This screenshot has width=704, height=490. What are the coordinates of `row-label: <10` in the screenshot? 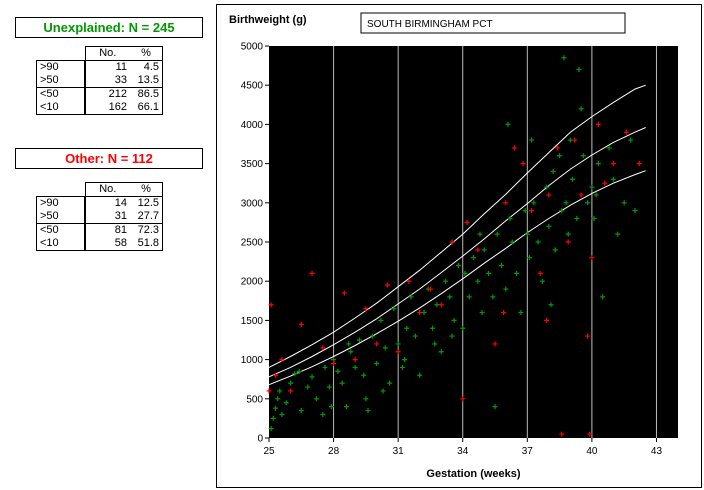 It's located at (60, 244).